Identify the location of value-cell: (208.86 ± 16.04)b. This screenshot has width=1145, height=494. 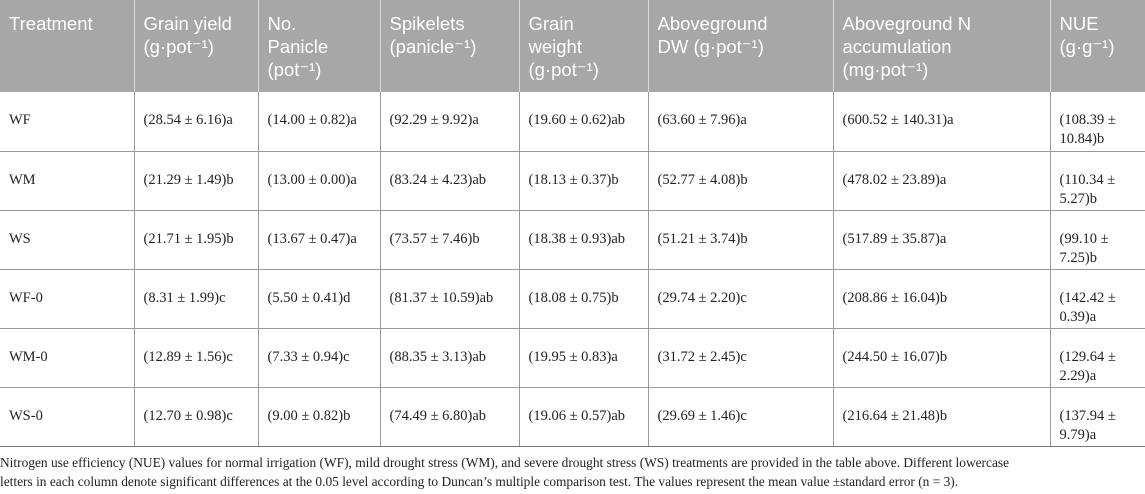
(941, 299).